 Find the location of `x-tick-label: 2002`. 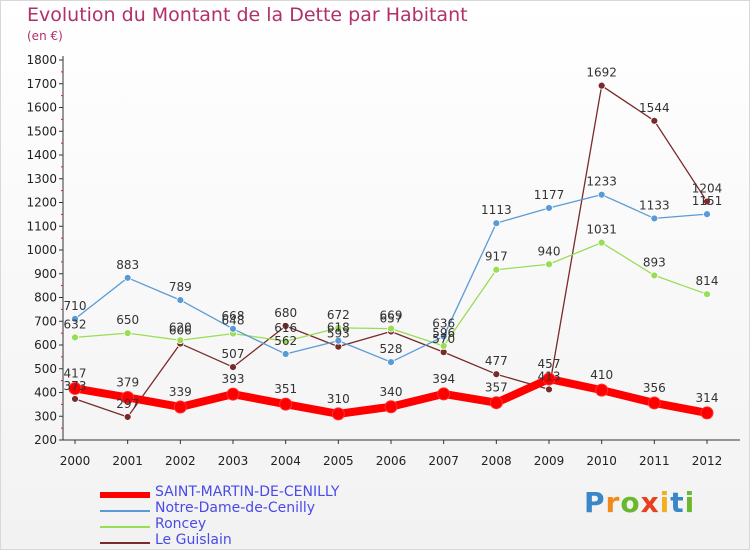

x-tick-label: 2002 is located at coordinates (180, 461).